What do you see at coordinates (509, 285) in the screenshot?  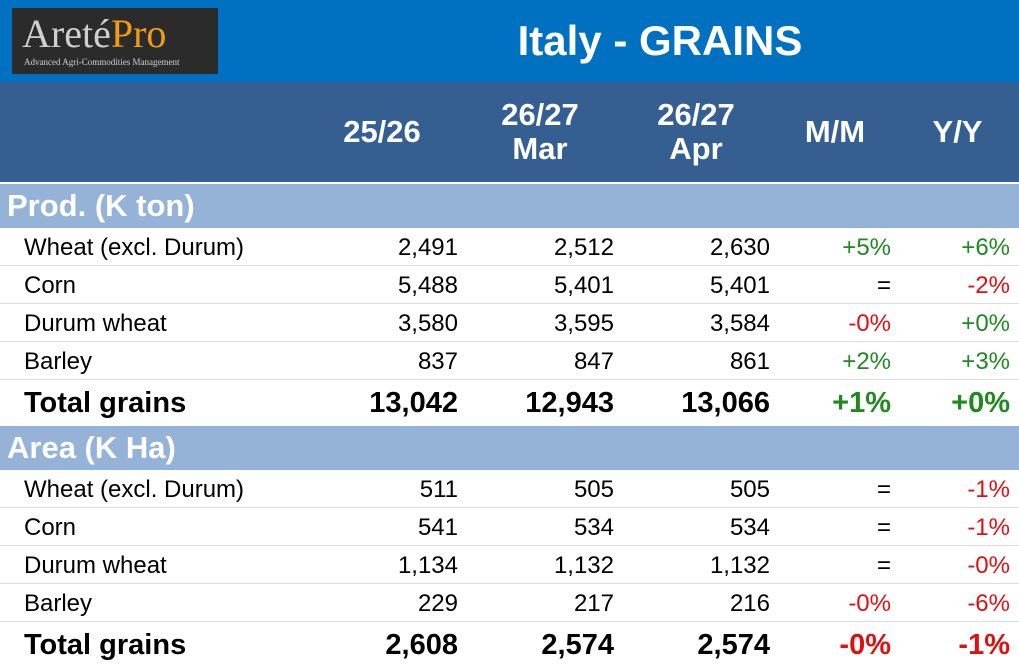 I see `table-row: Corn 5,488 5,401 5,401 = -2%` at bounding box center [509, 285].